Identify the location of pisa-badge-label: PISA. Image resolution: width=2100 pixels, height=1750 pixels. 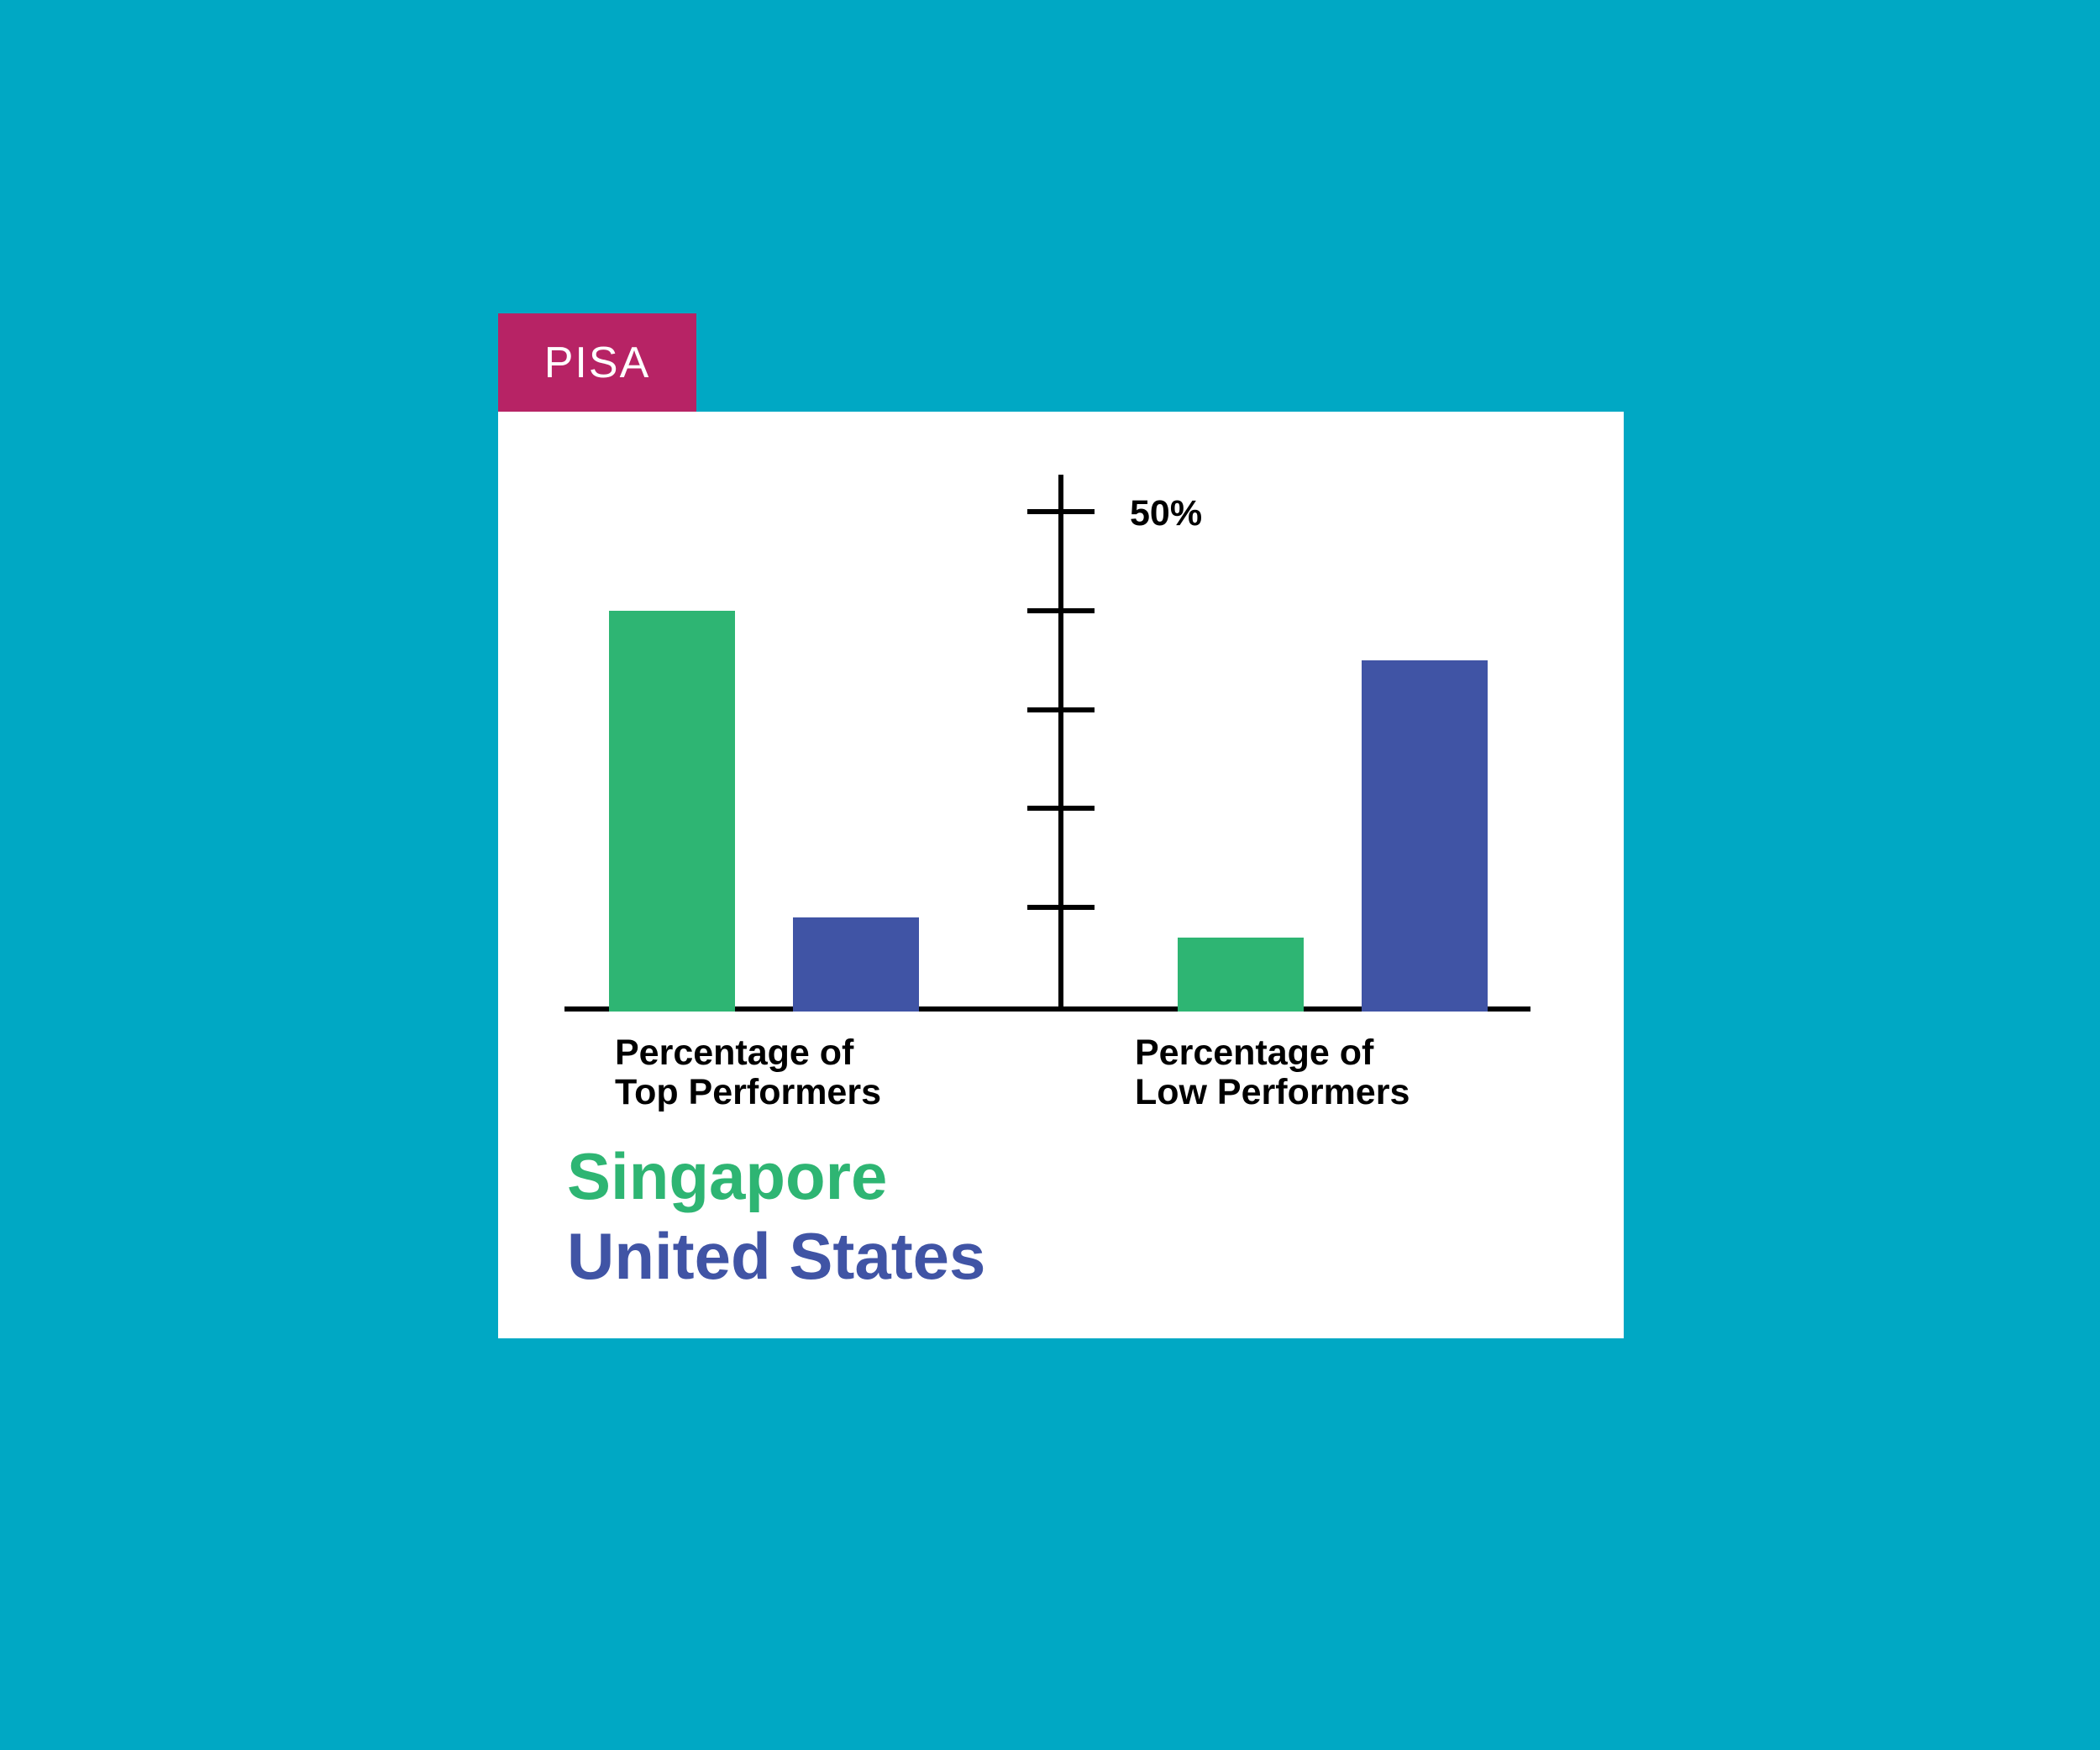
(597, 363).